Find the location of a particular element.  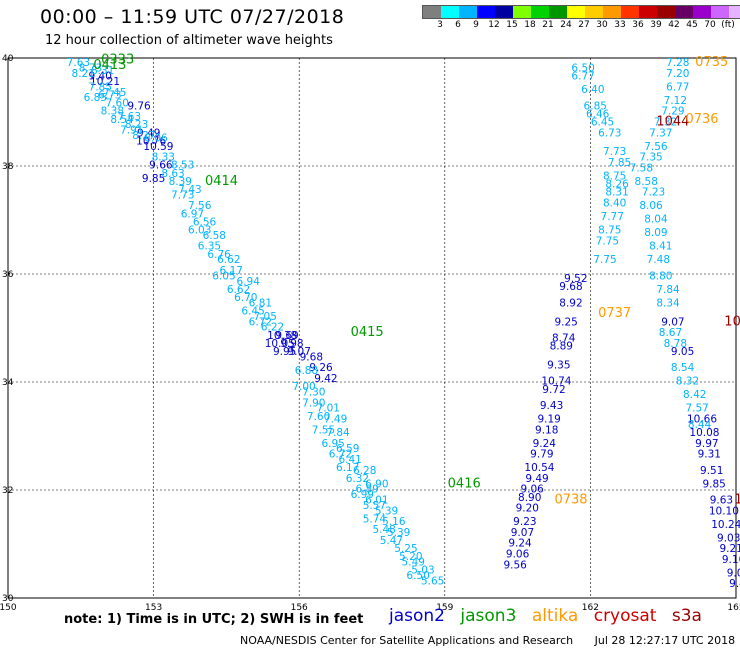

colorbar-tick-label: 70 is located at coordinates (710, 25).